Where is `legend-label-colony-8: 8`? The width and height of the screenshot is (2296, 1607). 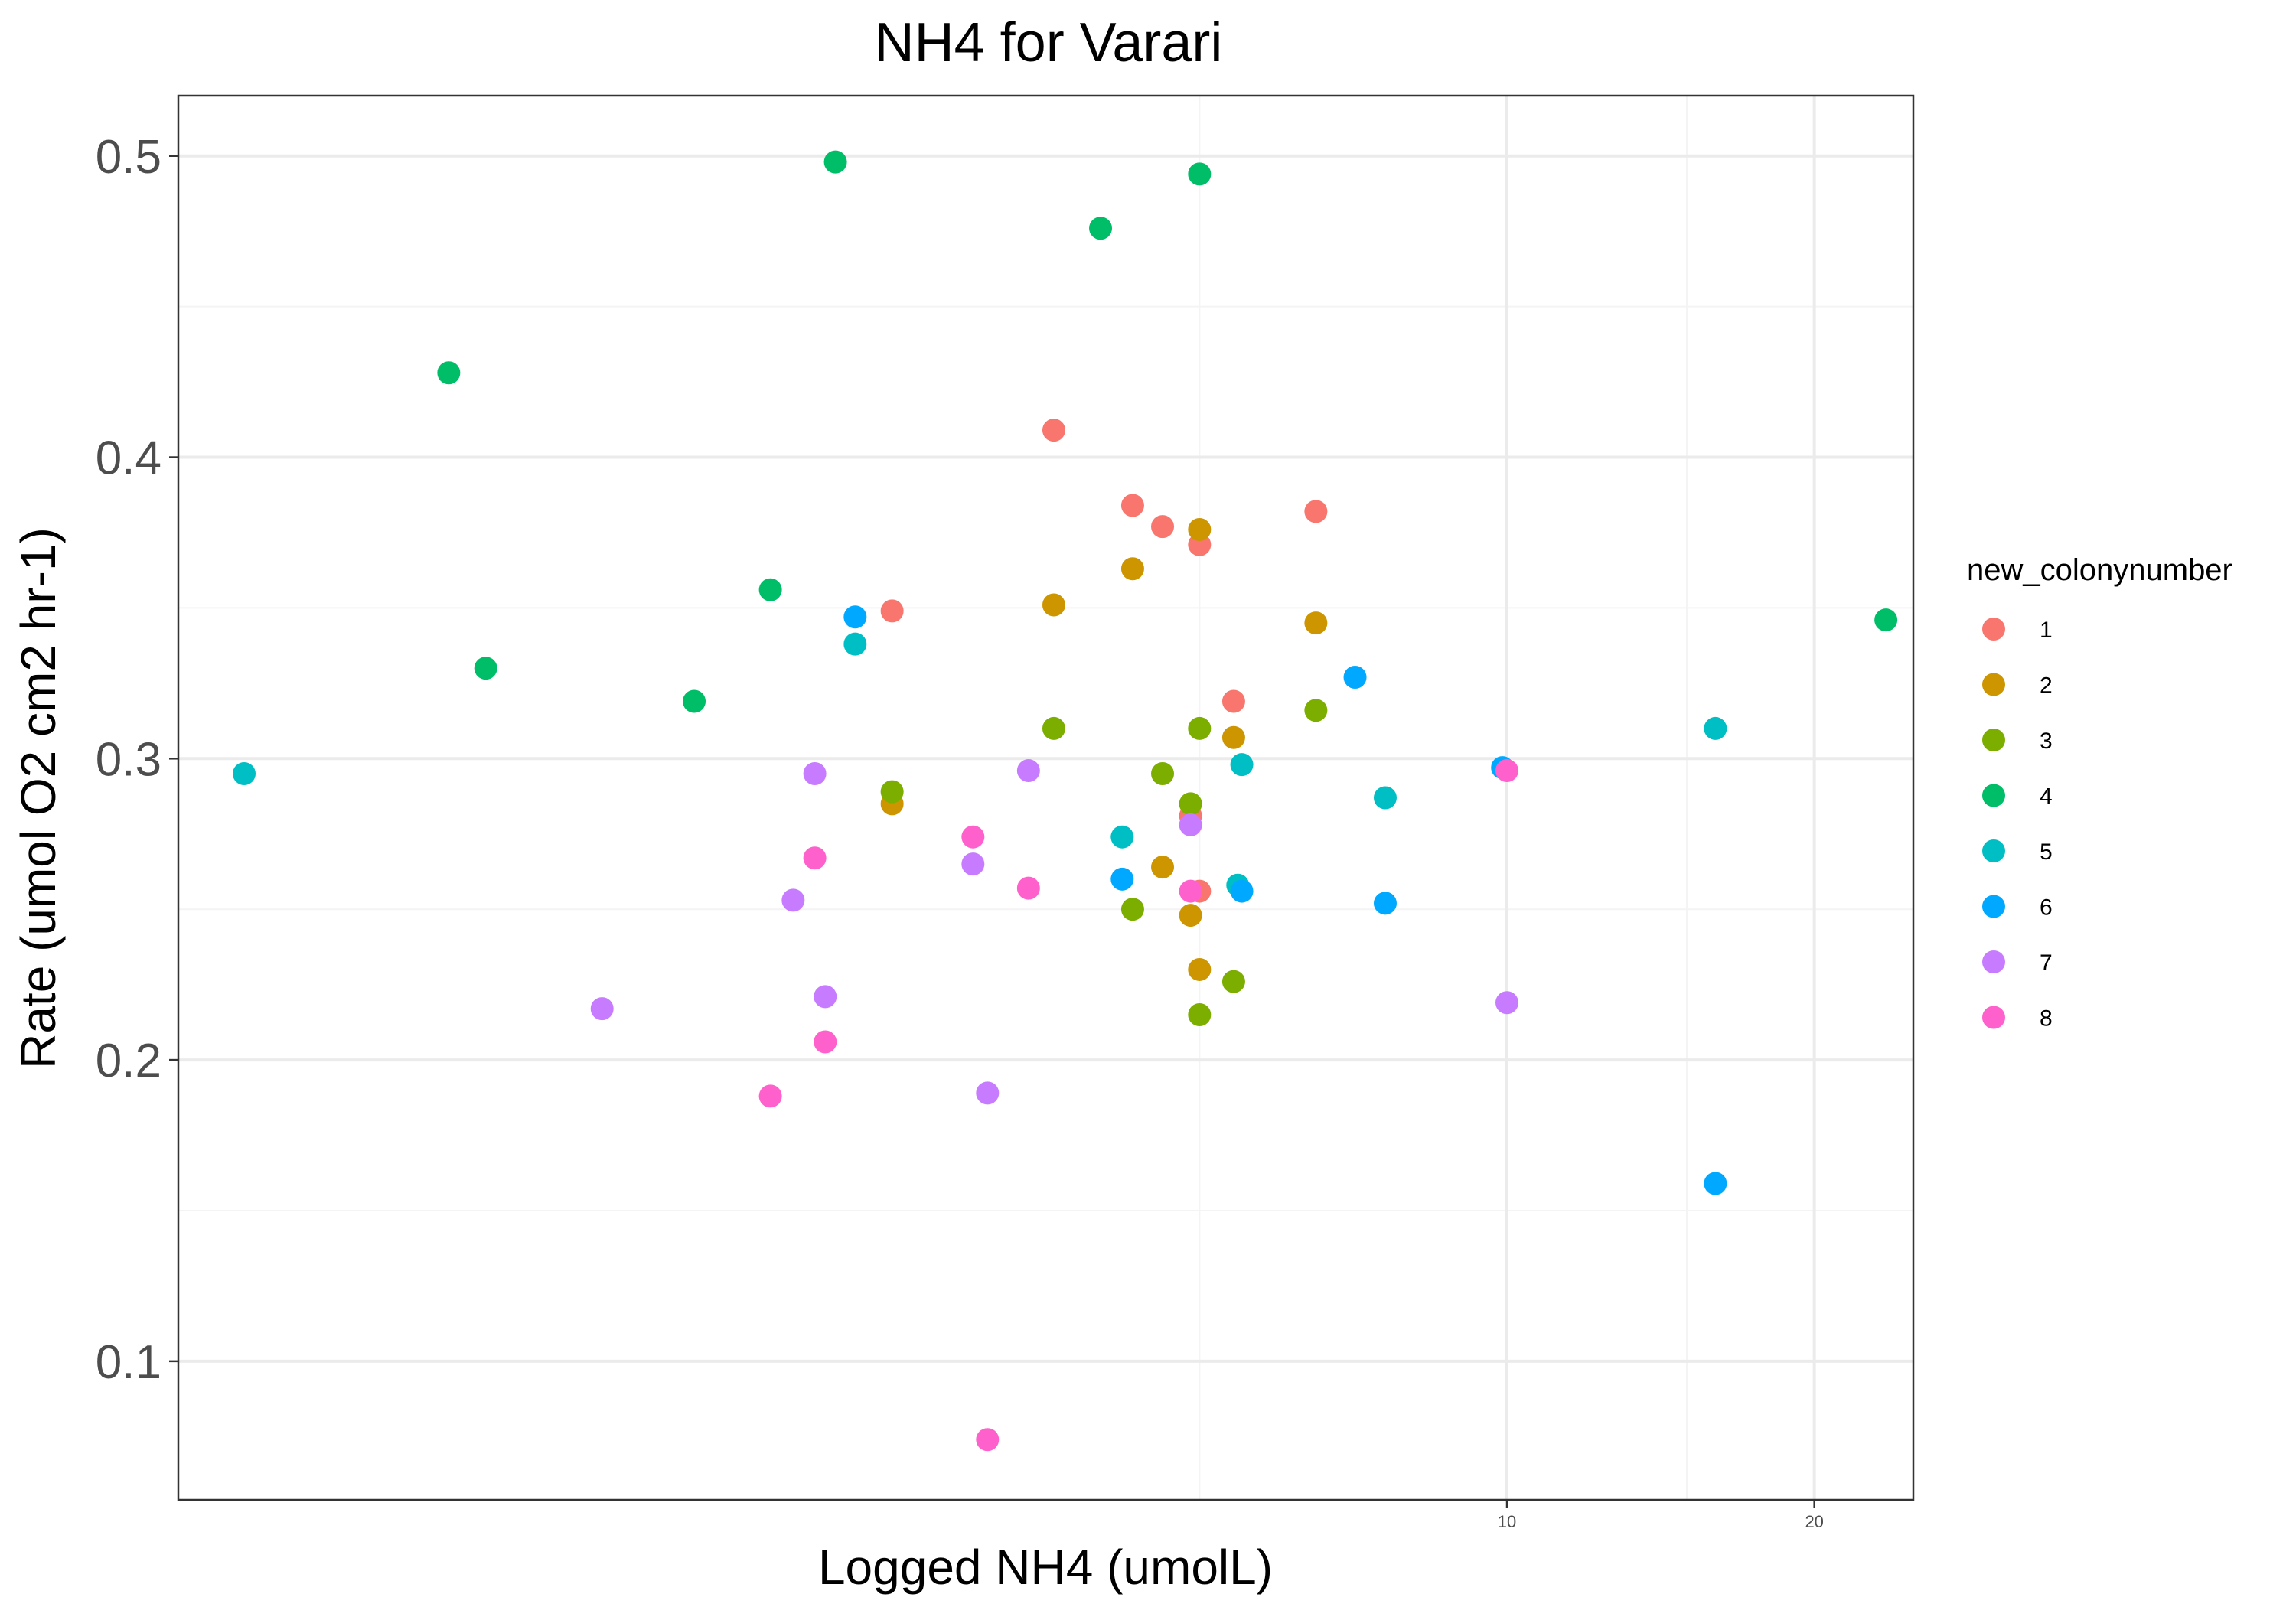
legend-label-colony-8: 8 is located at coordinates (2046, 1019).